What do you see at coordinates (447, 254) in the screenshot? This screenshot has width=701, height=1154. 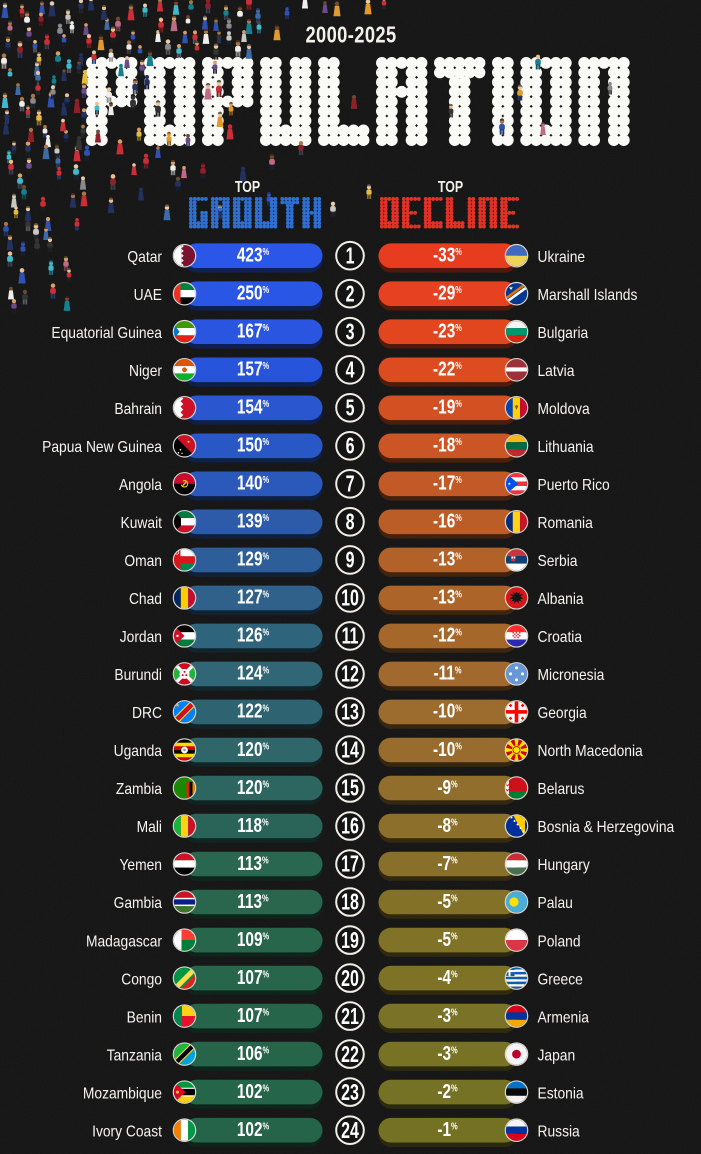 I see `svg-text: -33%` at bounding box center [447, 254].